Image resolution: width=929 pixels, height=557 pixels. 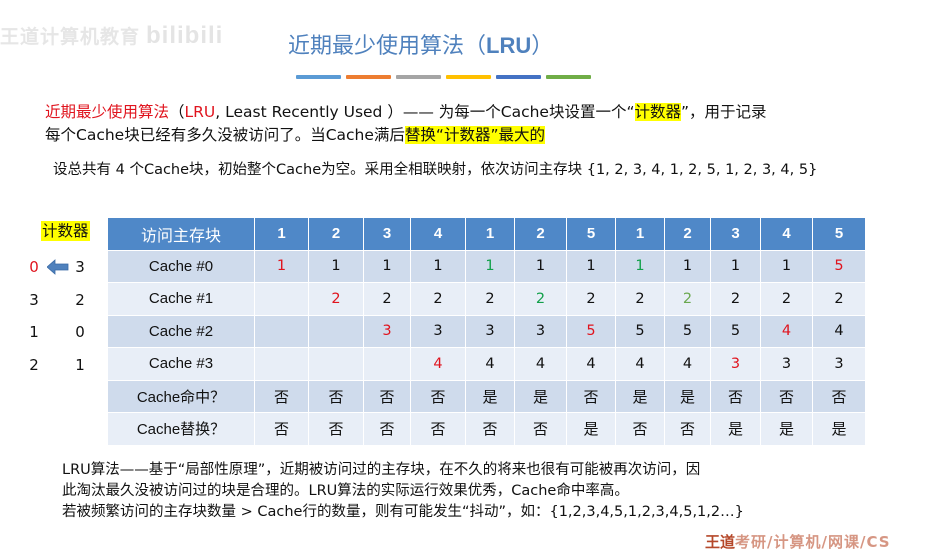 I want to click on hit-cell: 是, so click(x=540, y=396).